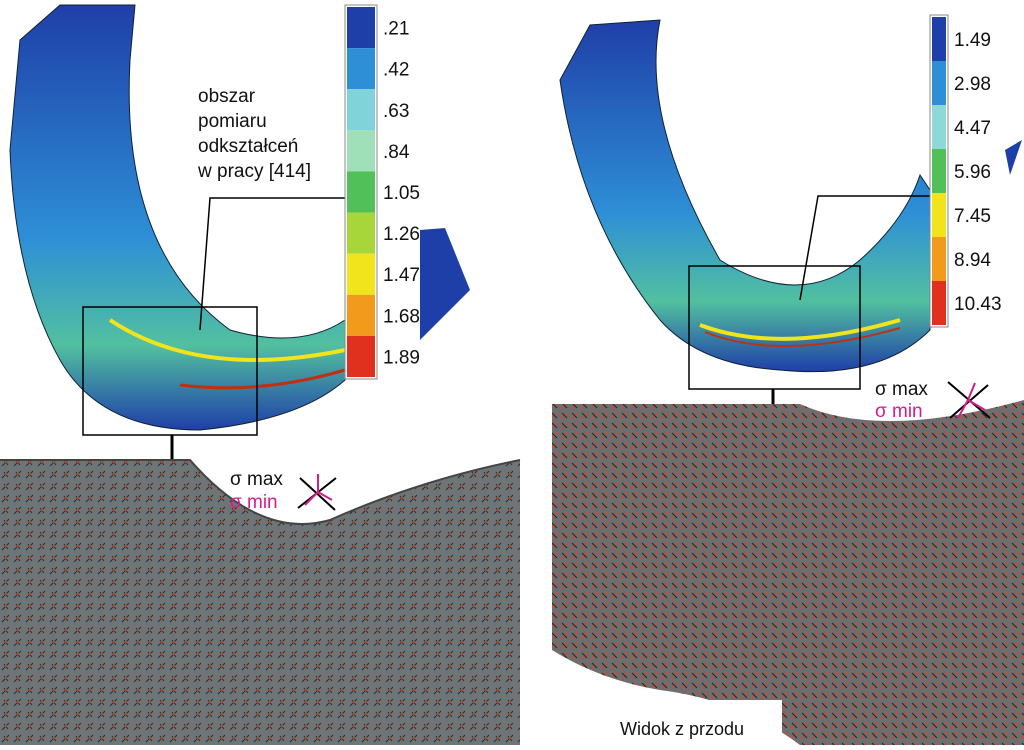 The height and width of the screenshot is (750, 1024). I want to click on annotation-line: odkształceń, so click(248, 146).